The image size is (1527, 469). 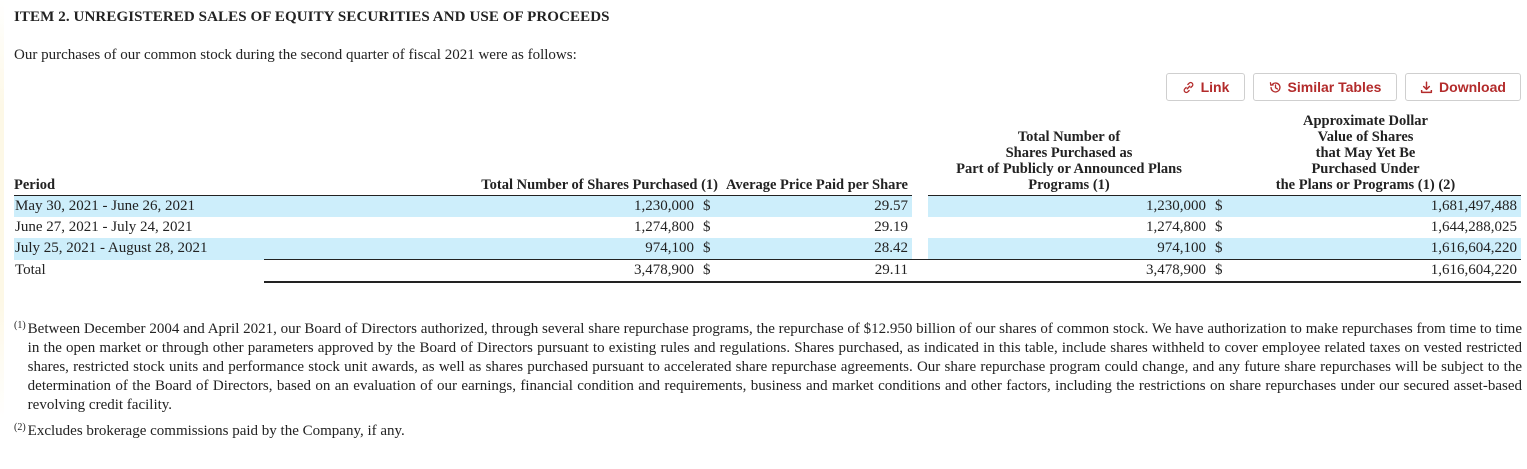 What do you see at coordinates (1069, 169) in the screenshot?
I see `header-plans-shares-line: Part of Publicly or Announced Plans` at bounding box center [1069, 169].